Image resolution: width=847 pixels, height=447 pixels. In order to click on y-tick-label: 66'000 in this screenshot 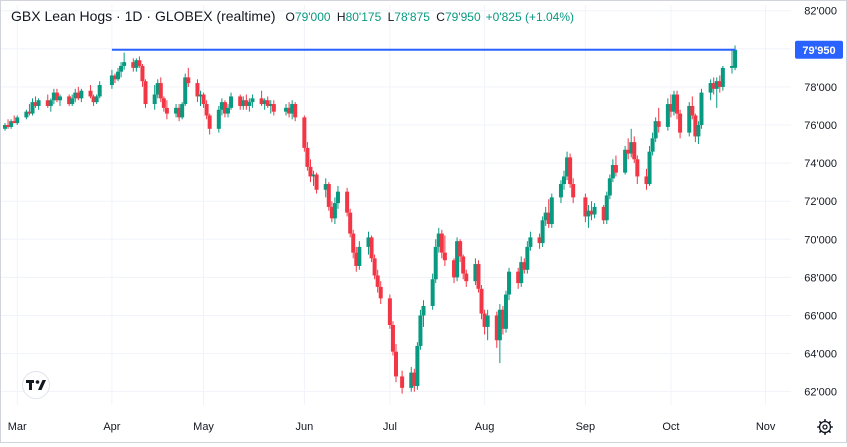, I will do `click(820, 316)`.